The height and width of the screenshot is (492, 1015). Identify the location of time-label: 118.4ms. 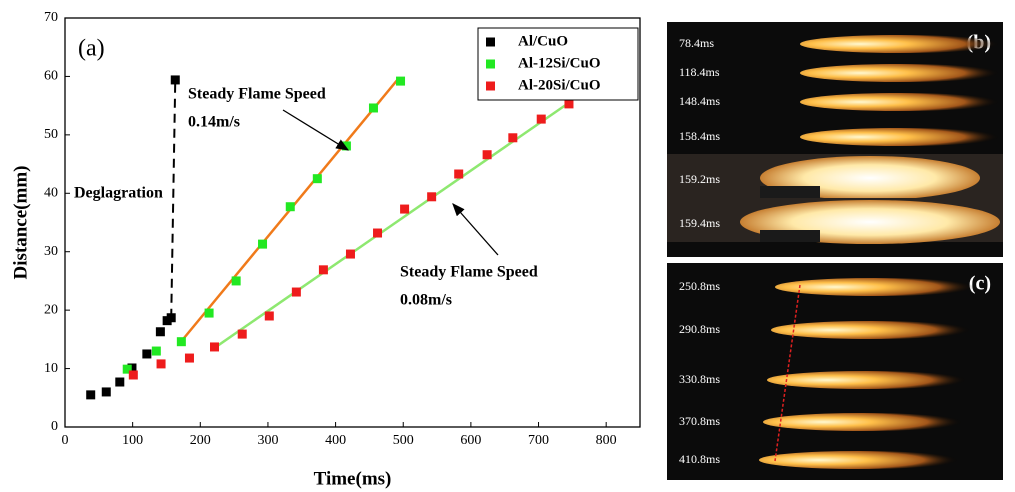
(699, 72).